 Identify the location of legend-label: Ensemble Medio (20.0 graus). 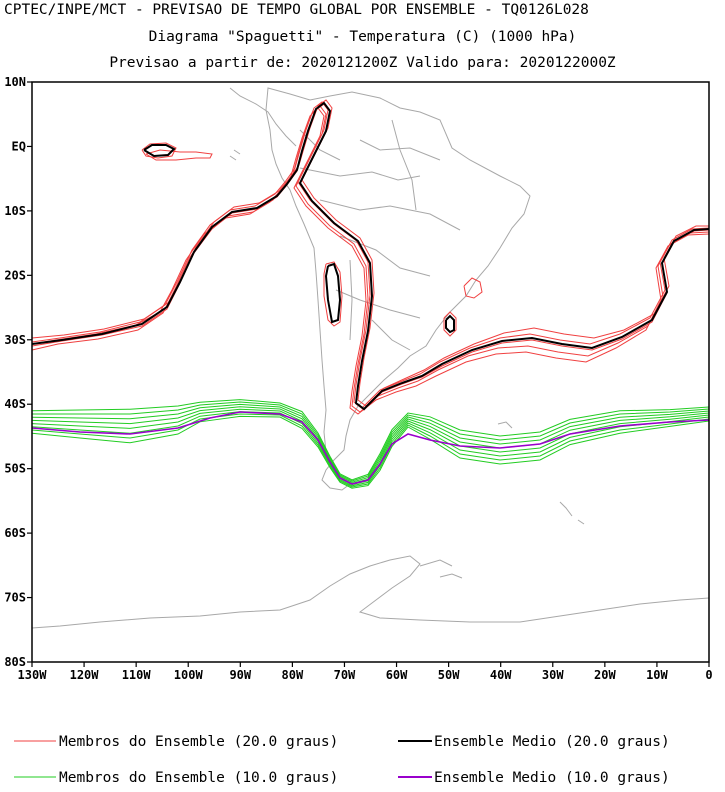
(552, 742).